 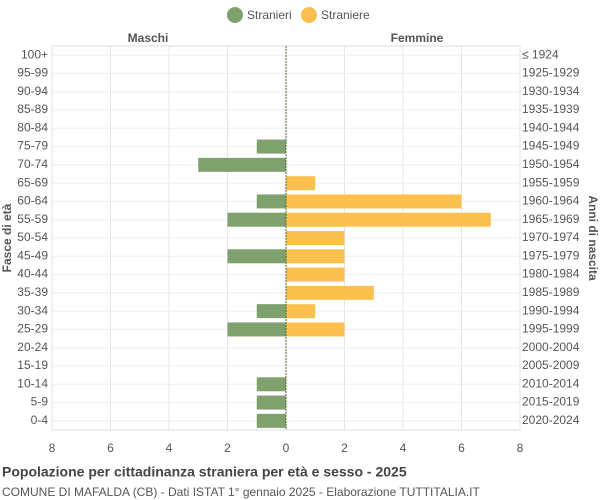 What do you see at coordinates (32, 109) in the screenshot?
I see `y-tick-label: 85-89` at bounding box center [32, 109].